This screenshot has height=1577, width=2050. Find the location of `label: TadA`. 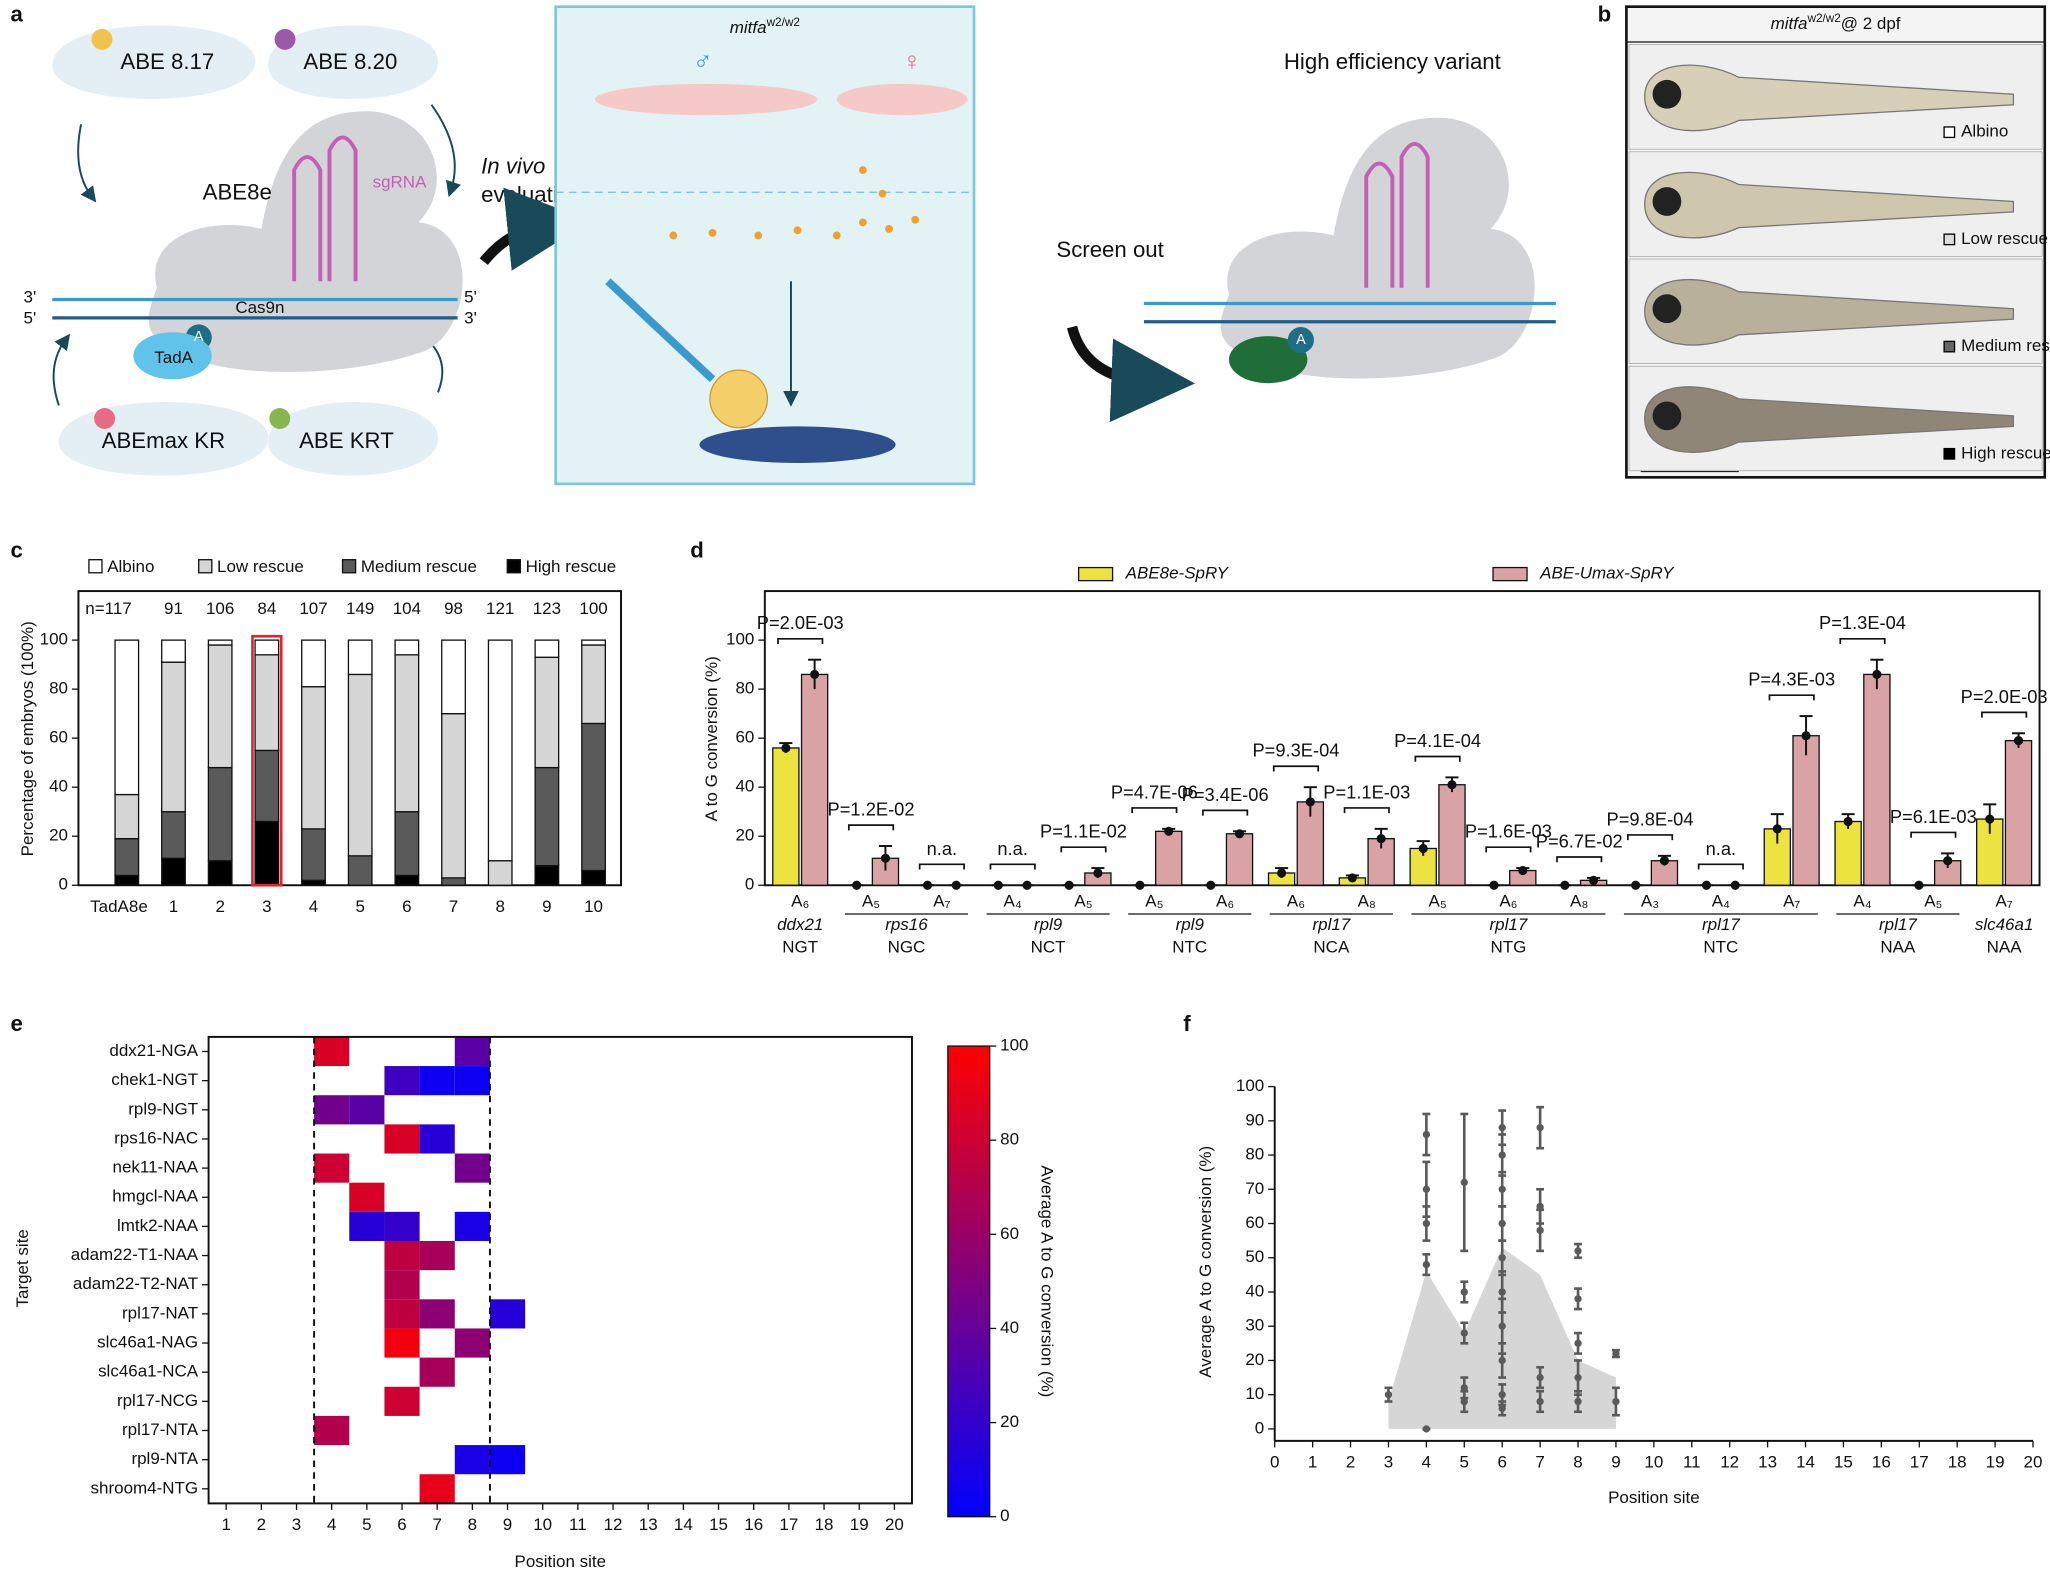

label: TadA is located at coordinates (173, 357).